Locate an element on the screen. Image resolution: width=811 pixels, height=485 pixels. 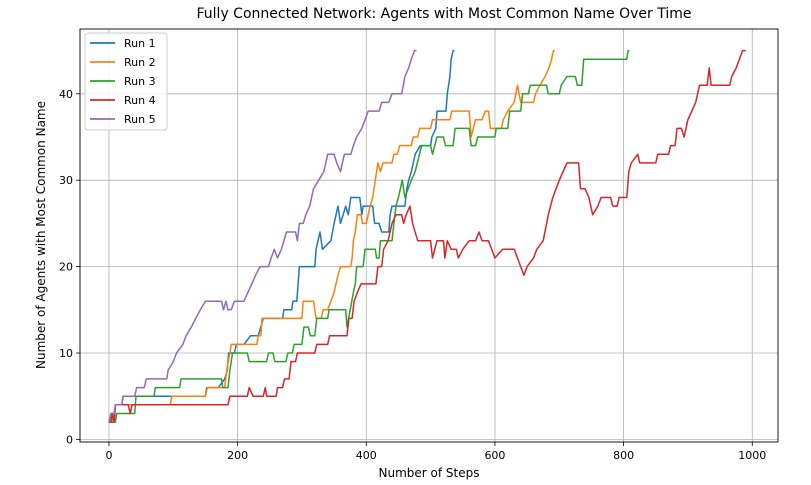
y-tick-label: 30 is located at coordinates (66, 180).